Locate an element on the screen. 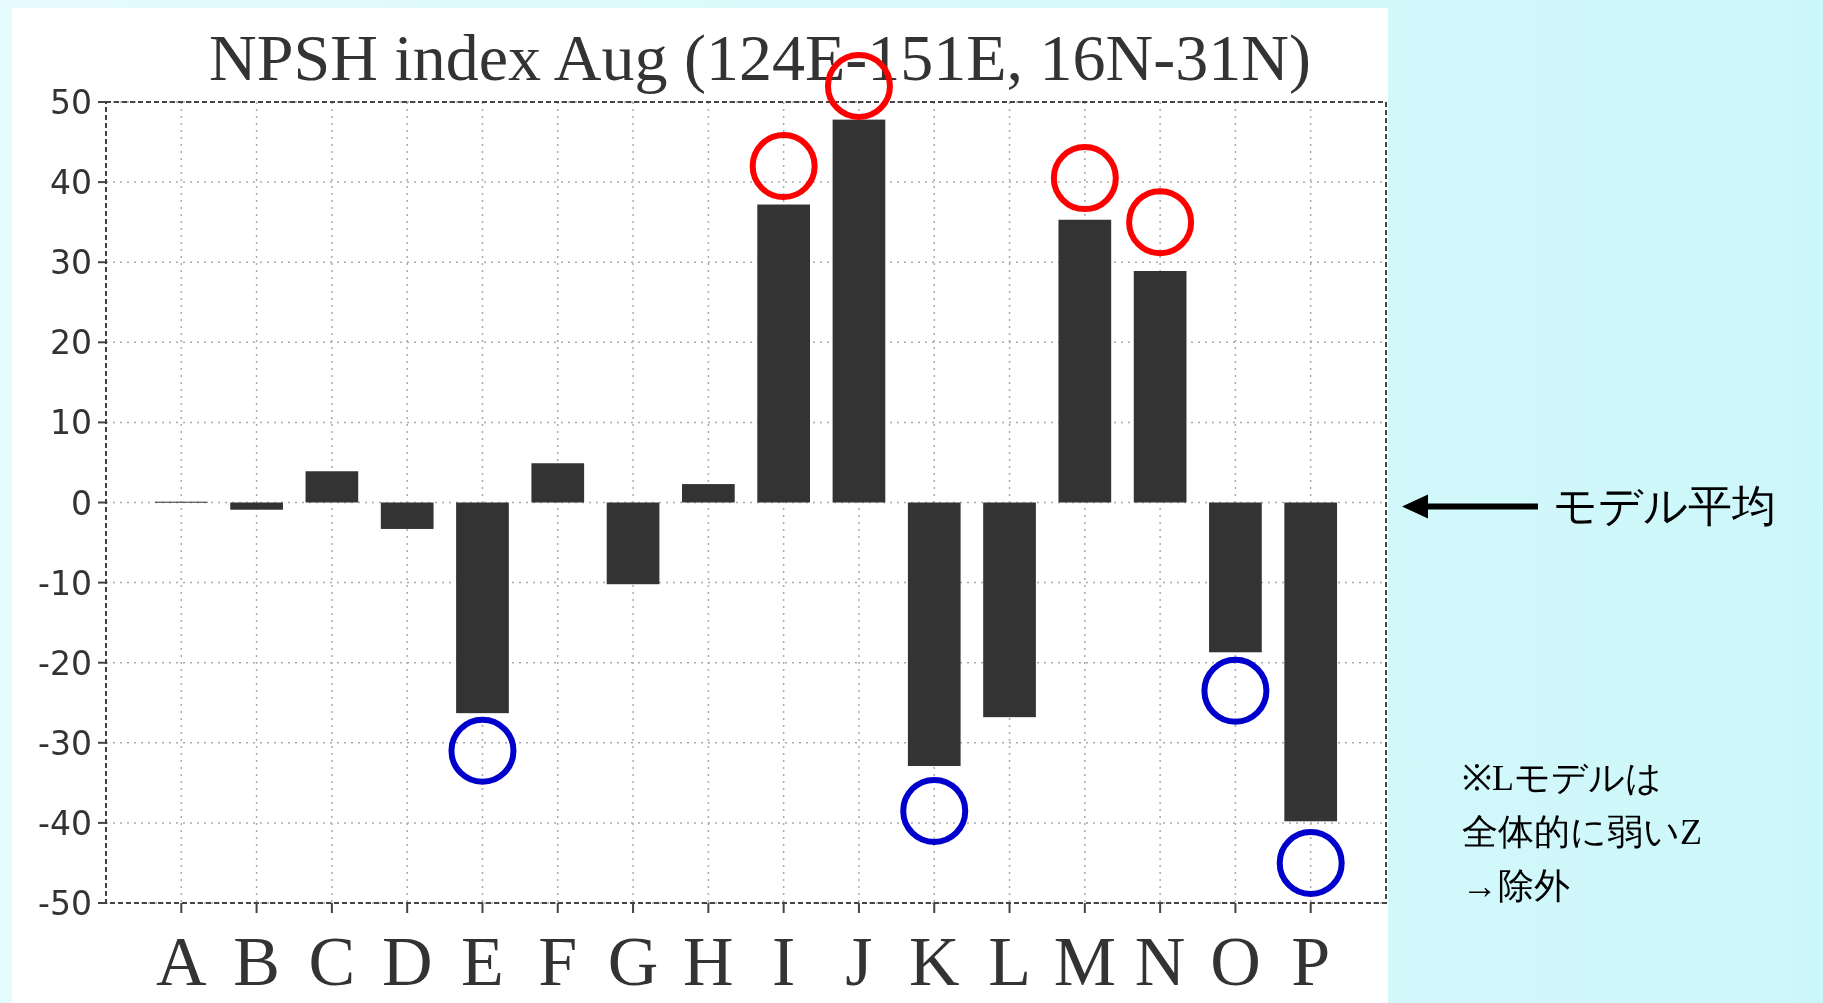 Image resolution: width=1823 pixels, height=1003 pixels. x-tick-label: G is located at coordinates (633, 961).